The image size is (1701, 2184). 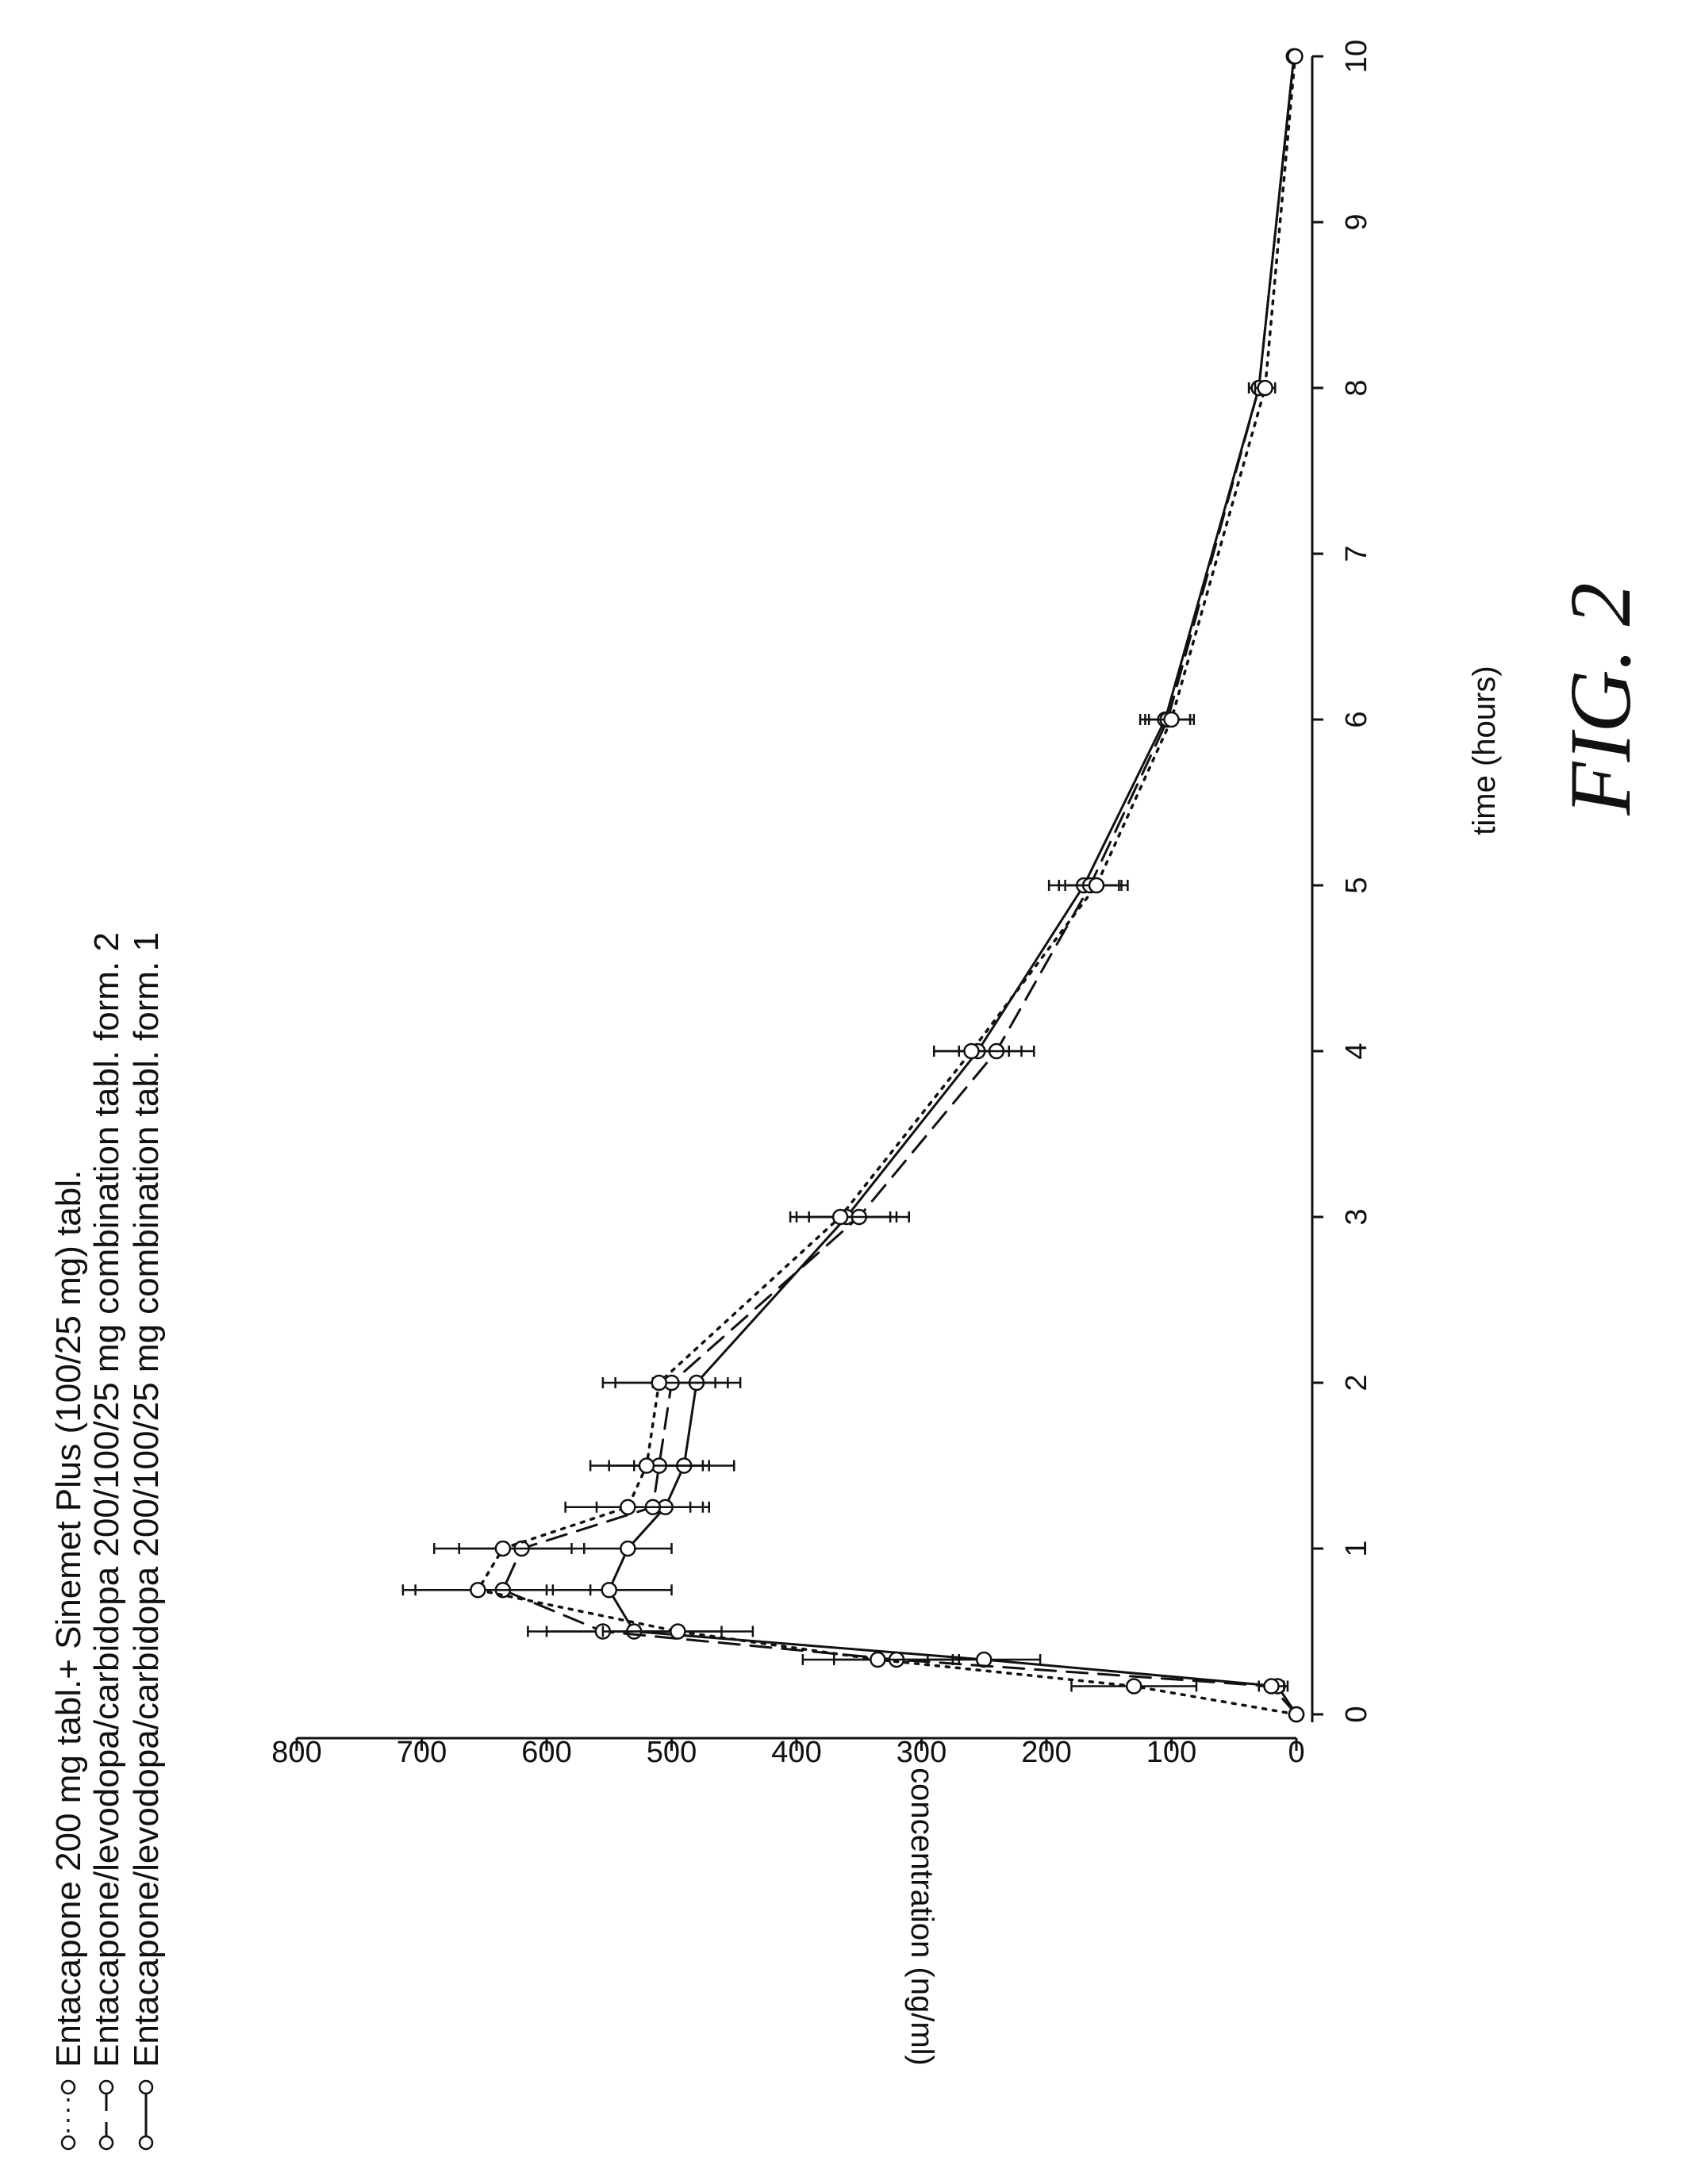 What do you see at coordinates (1356, 387) in the screenshot?
I see `x-tick-label: 8` at bounding box center [1356, 387].